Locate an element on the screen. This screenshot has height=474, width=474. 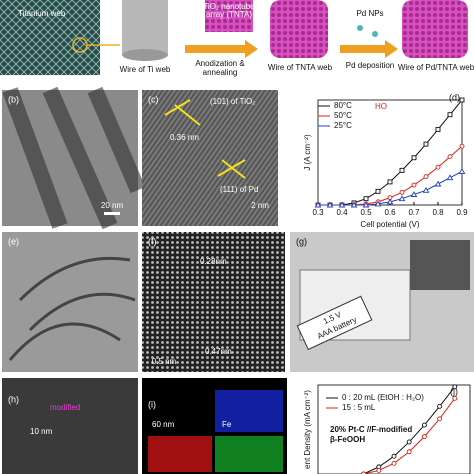
map is located at coordinates (180, 454).